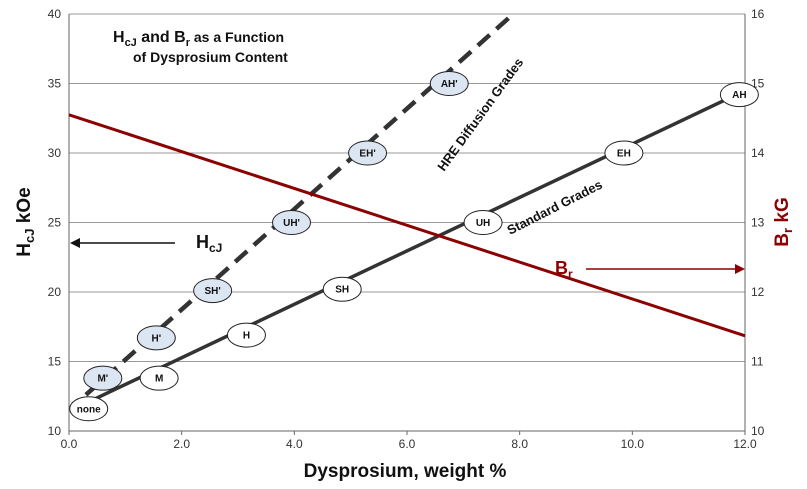 This screenshot has width=807, height=489. Describe the element at coordinates (745, 444) in the screenshot. I see `x-tick-label: 12.0` at that location.